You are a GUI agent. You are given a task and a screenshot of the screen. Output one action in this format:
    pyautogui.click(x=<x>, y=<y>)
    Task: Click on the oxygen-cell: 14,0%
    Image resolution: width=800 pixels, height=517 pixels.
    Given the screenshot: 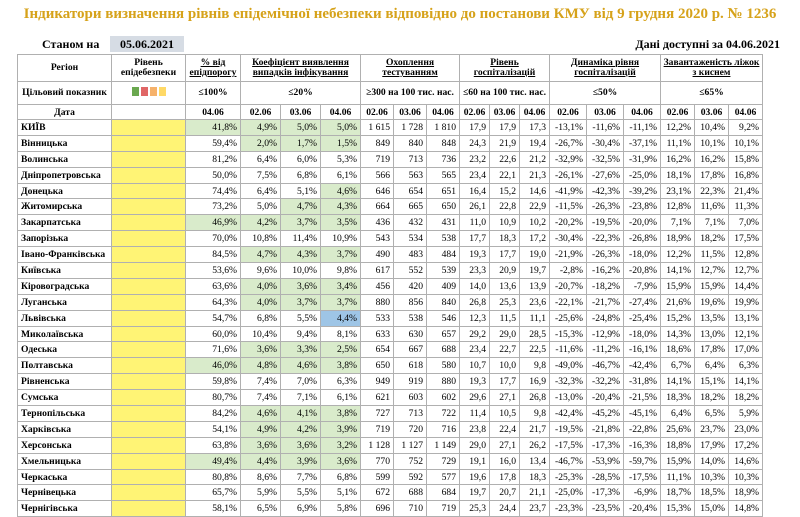 What is the action you would take?
    pyautogui.click(x=711, y=461)
    